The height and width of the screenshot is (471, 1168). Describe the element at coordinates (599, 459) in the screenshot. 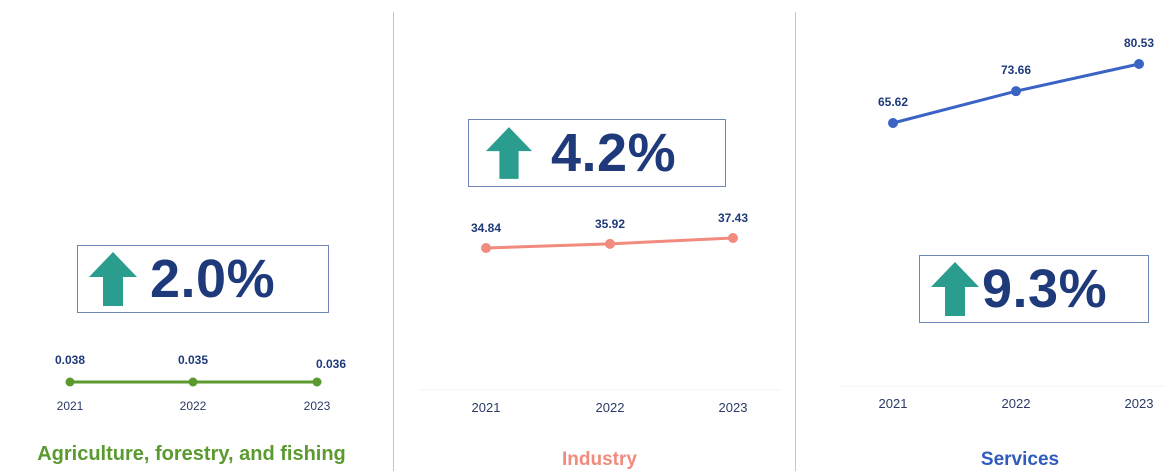

I see `industry-panel-title: Industry` at that location.